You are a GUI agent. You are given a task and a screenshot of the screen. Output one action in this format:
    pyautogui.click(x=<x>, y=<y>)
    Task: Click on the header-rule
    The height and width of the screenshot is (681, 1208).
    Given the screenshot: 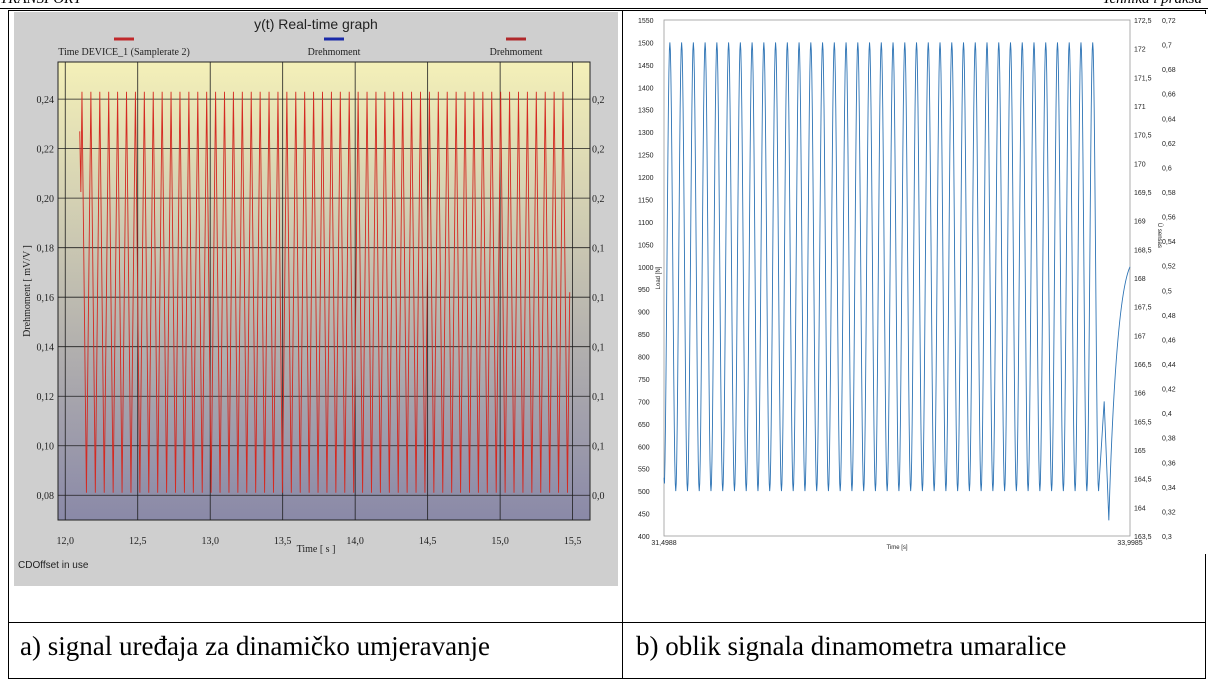 What is the action you would take?
    pyautogui.click(x=604, y=8)
    